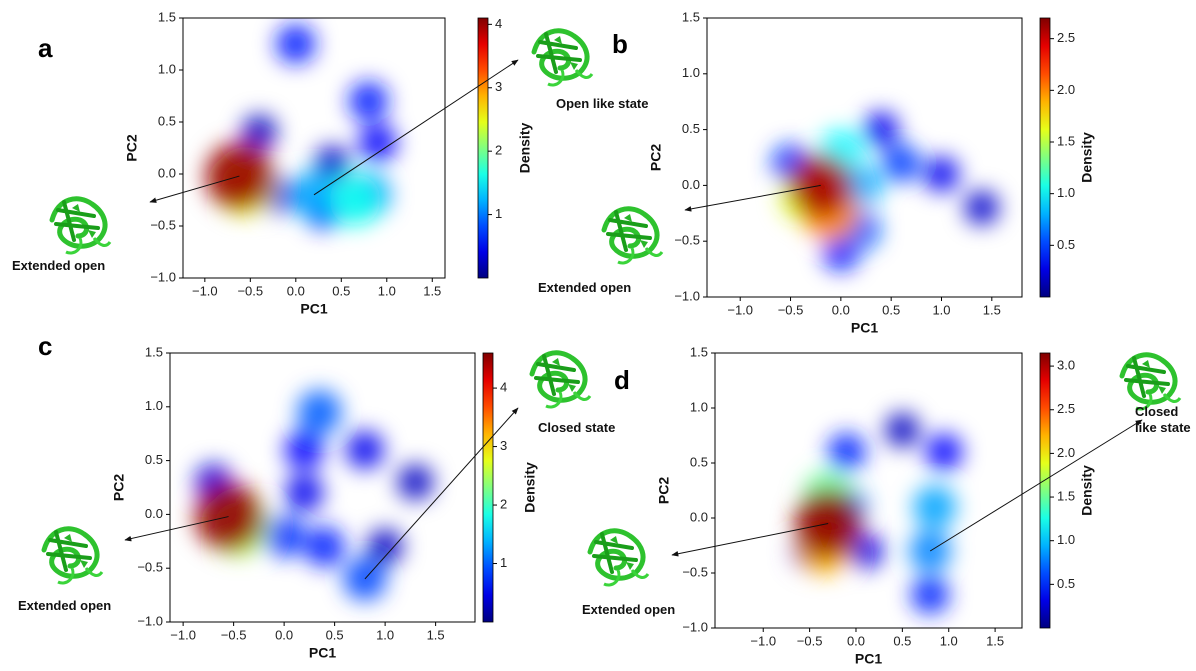 Image resolution: width=1196 pixels, height=671 pixels. What do you see at coordinates (1066, 539) in the screenshot?
I see `colorbar-tick-label: 1.0` at bounding box center [1066, 539].